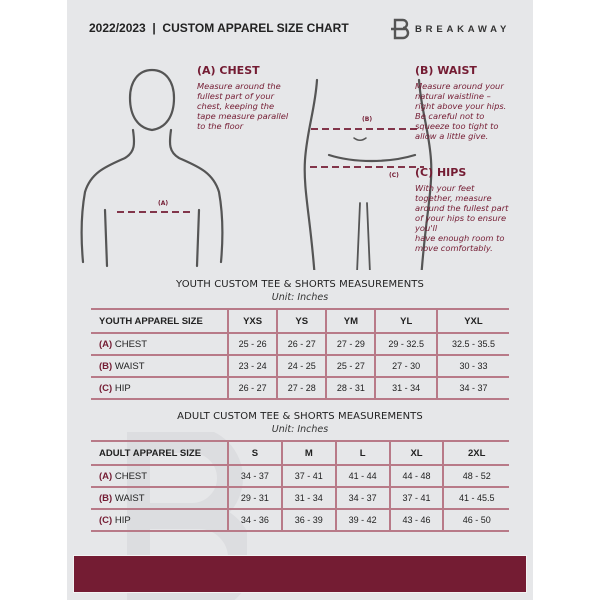 The width and height of the screenshot is (600, 600). I want to click on waist-marker: (B), so click(367, 119).